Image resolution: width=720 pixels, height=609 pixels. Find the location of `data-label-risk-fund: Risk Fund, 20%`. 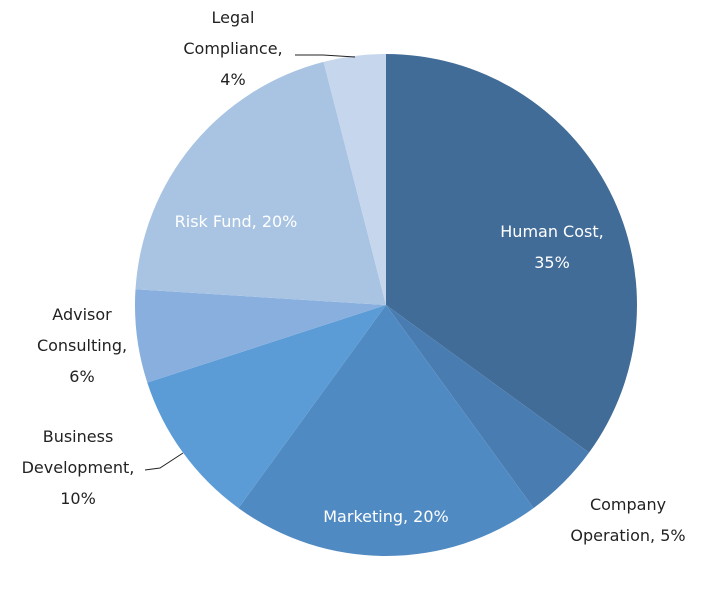

data-label-risk-fund: Risk Fund, 20% is located at coordinates (236, 221).